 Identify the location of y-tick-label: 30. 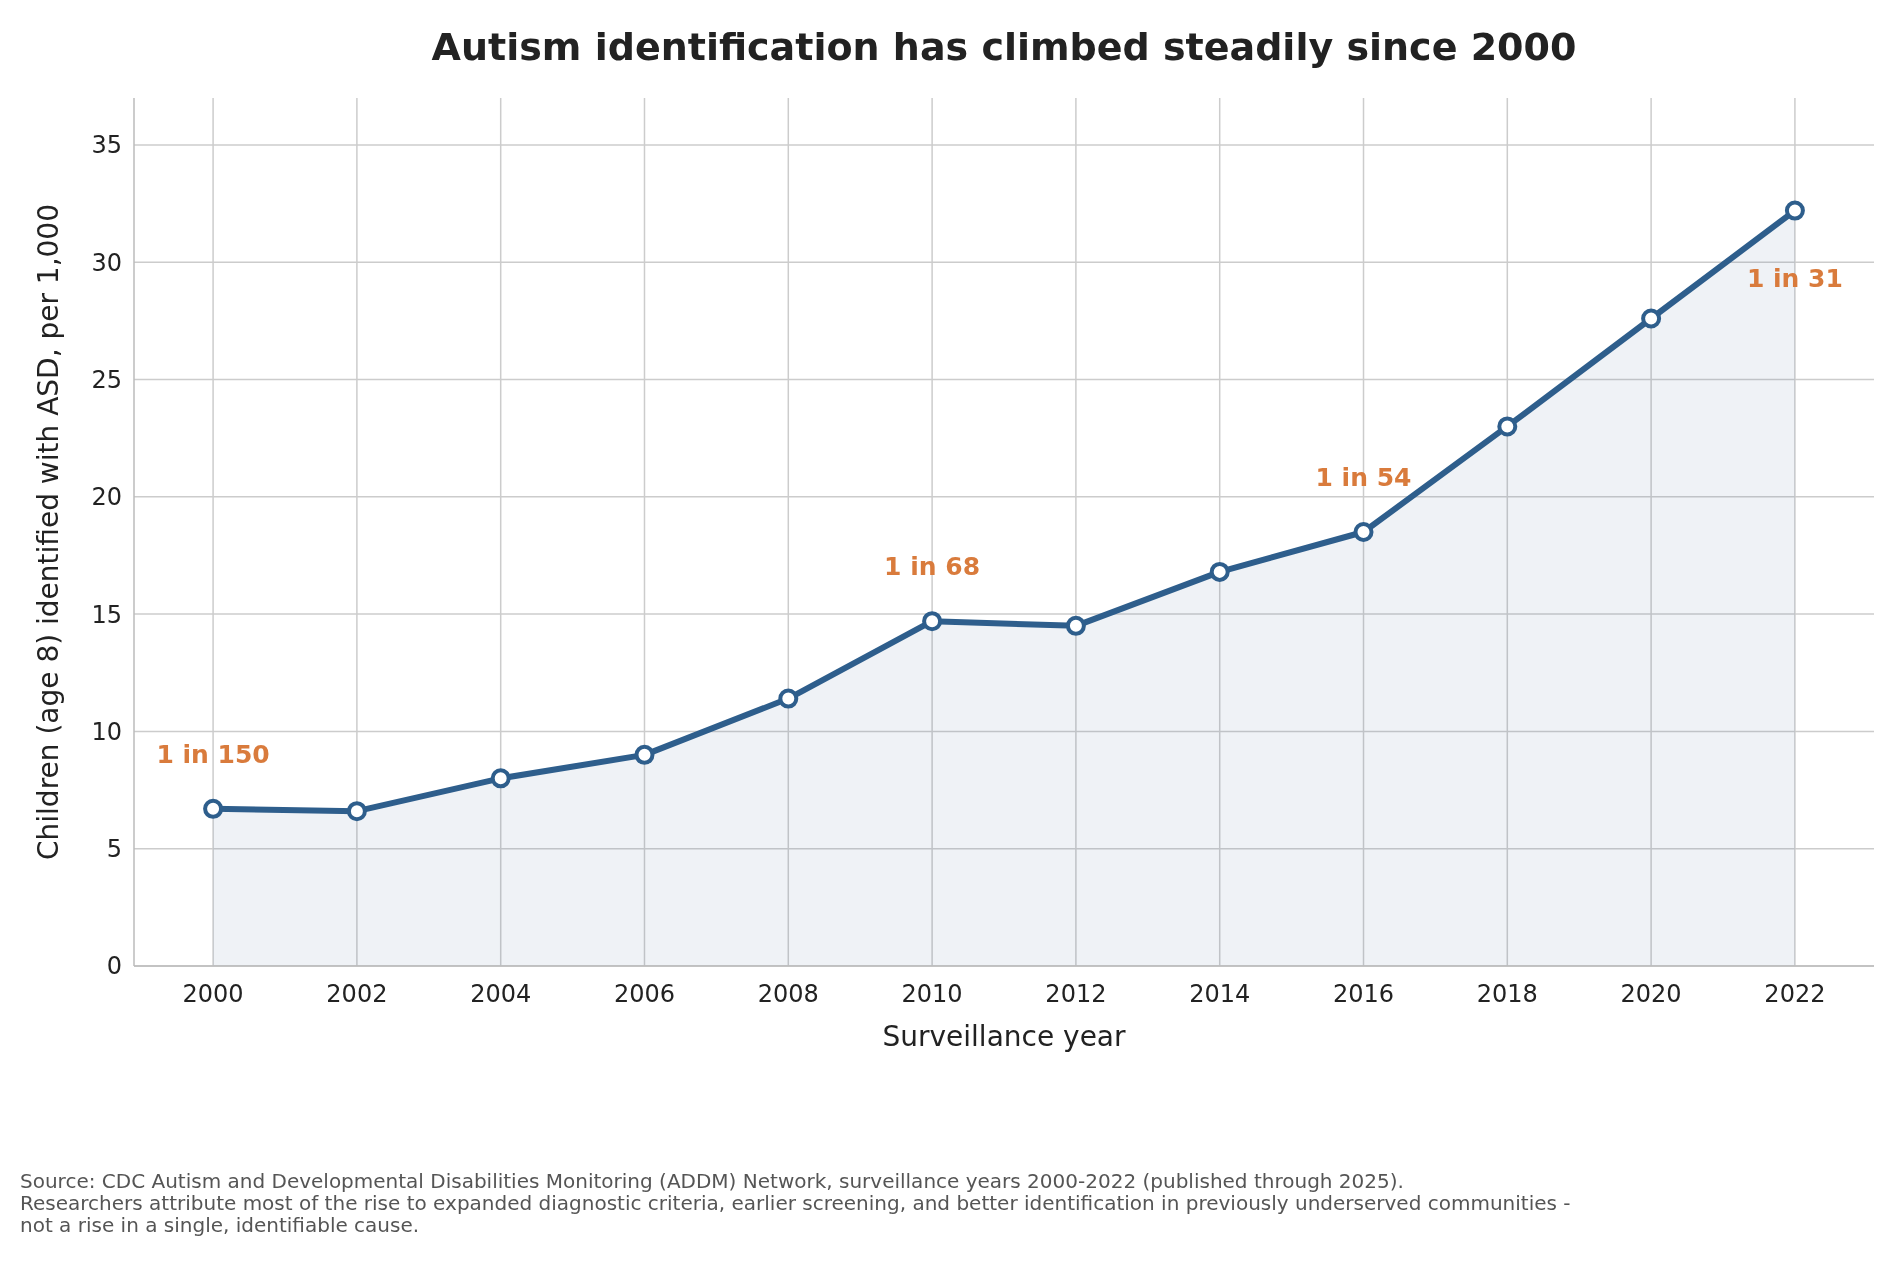
(106, 262).